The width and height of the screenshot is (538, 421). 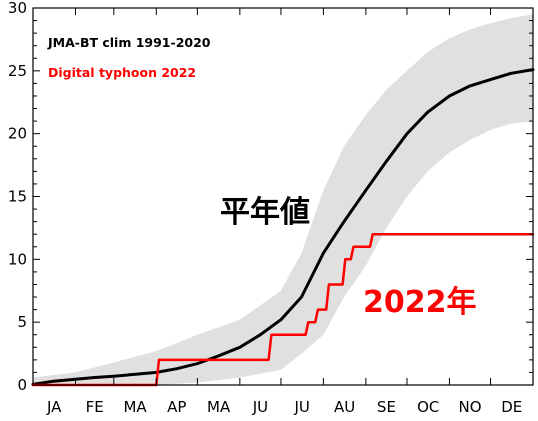 I want to click on legend-entry-2022: Digital typhoon 2022, so click(x=122, y=72).